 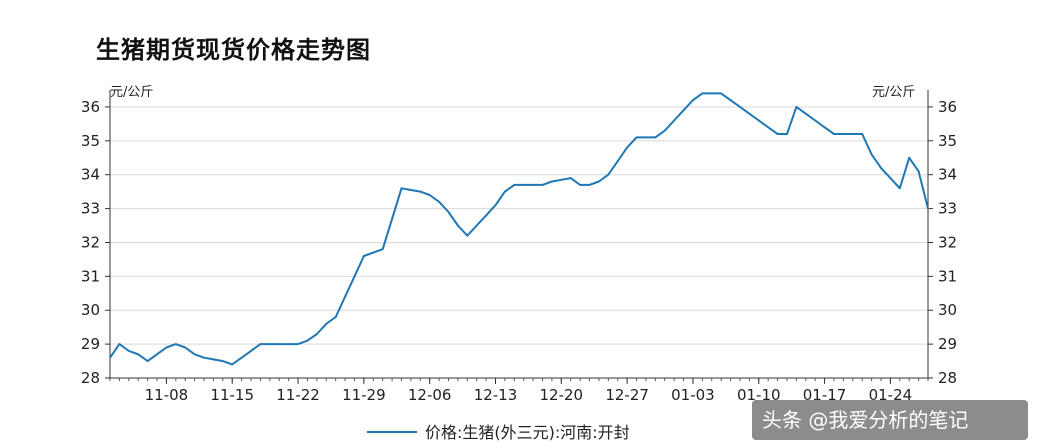 What do you see at coordinates (527, 432) in the screenshot?
I see `legend-label: 价格:生猪(外三元):河南:开封` at bounding box center [527, 432].